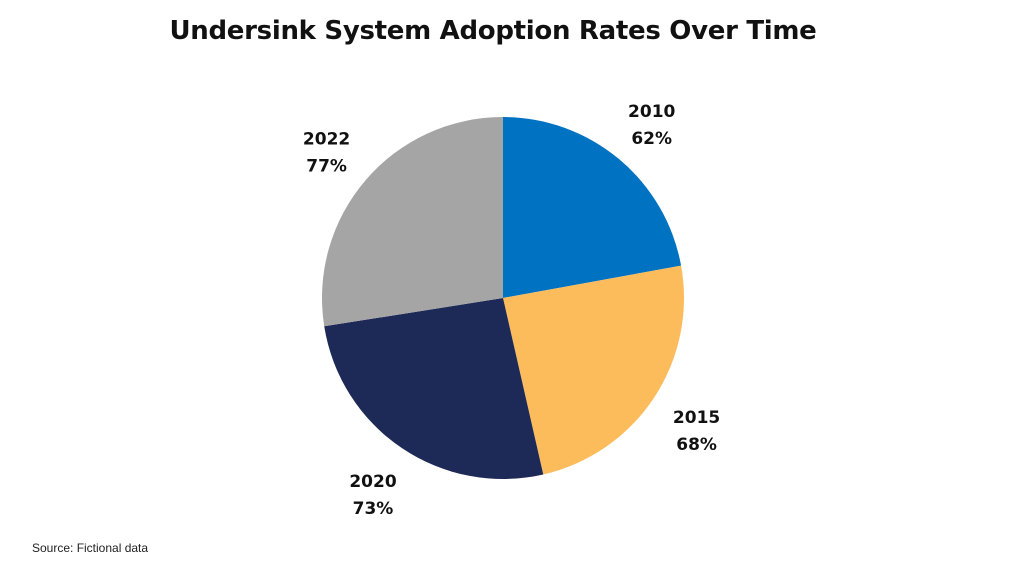 The image size is (1024, 576). What do you see at coordinates (372, 482) in the screenshot?
I see `slice-category-label: 2020` at bounding box center [372, 482].